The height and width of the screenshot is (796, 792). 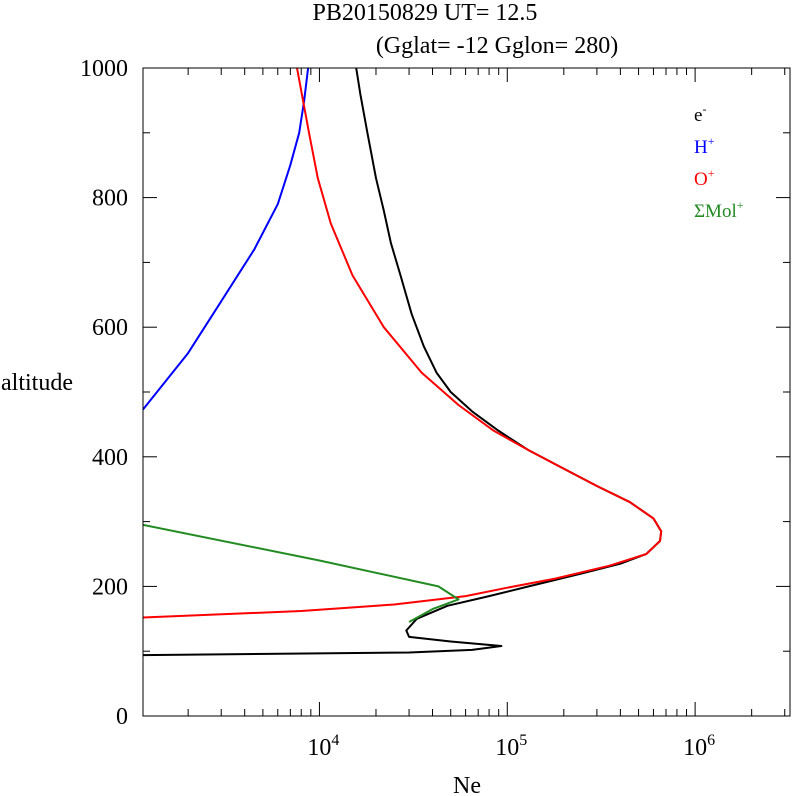 What do you see at coordinates (704, 178) in the screenshot?
I see `legend-entry-2: O+` at bounding box center [704, 178].